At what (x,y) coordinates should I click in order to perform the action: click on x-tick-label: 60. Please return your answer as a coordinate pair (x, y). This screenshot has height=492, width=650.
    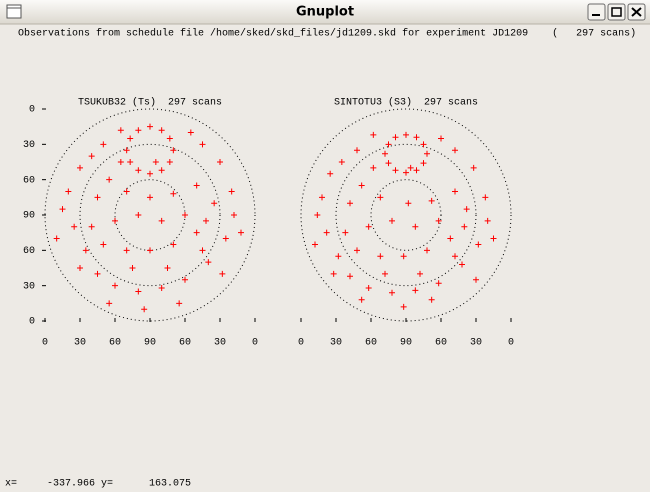
    Looking at the image, I should click on (115, 343).